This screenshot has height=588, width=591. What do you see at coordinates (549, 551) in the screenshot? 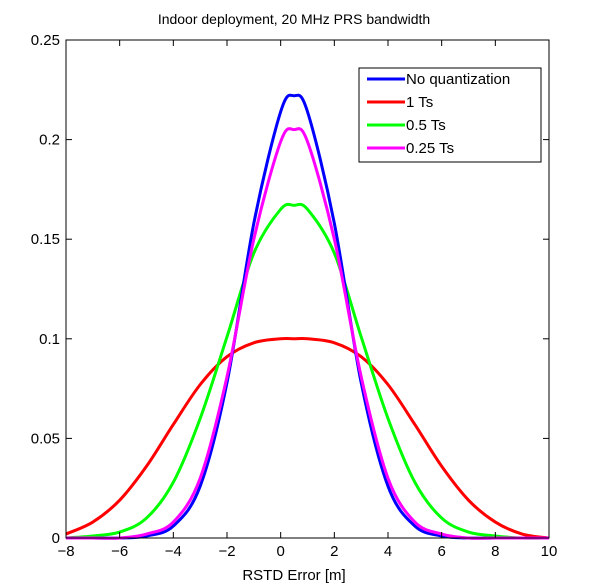
I see `x-tick-label: 10` at bounding box center [549, 551].